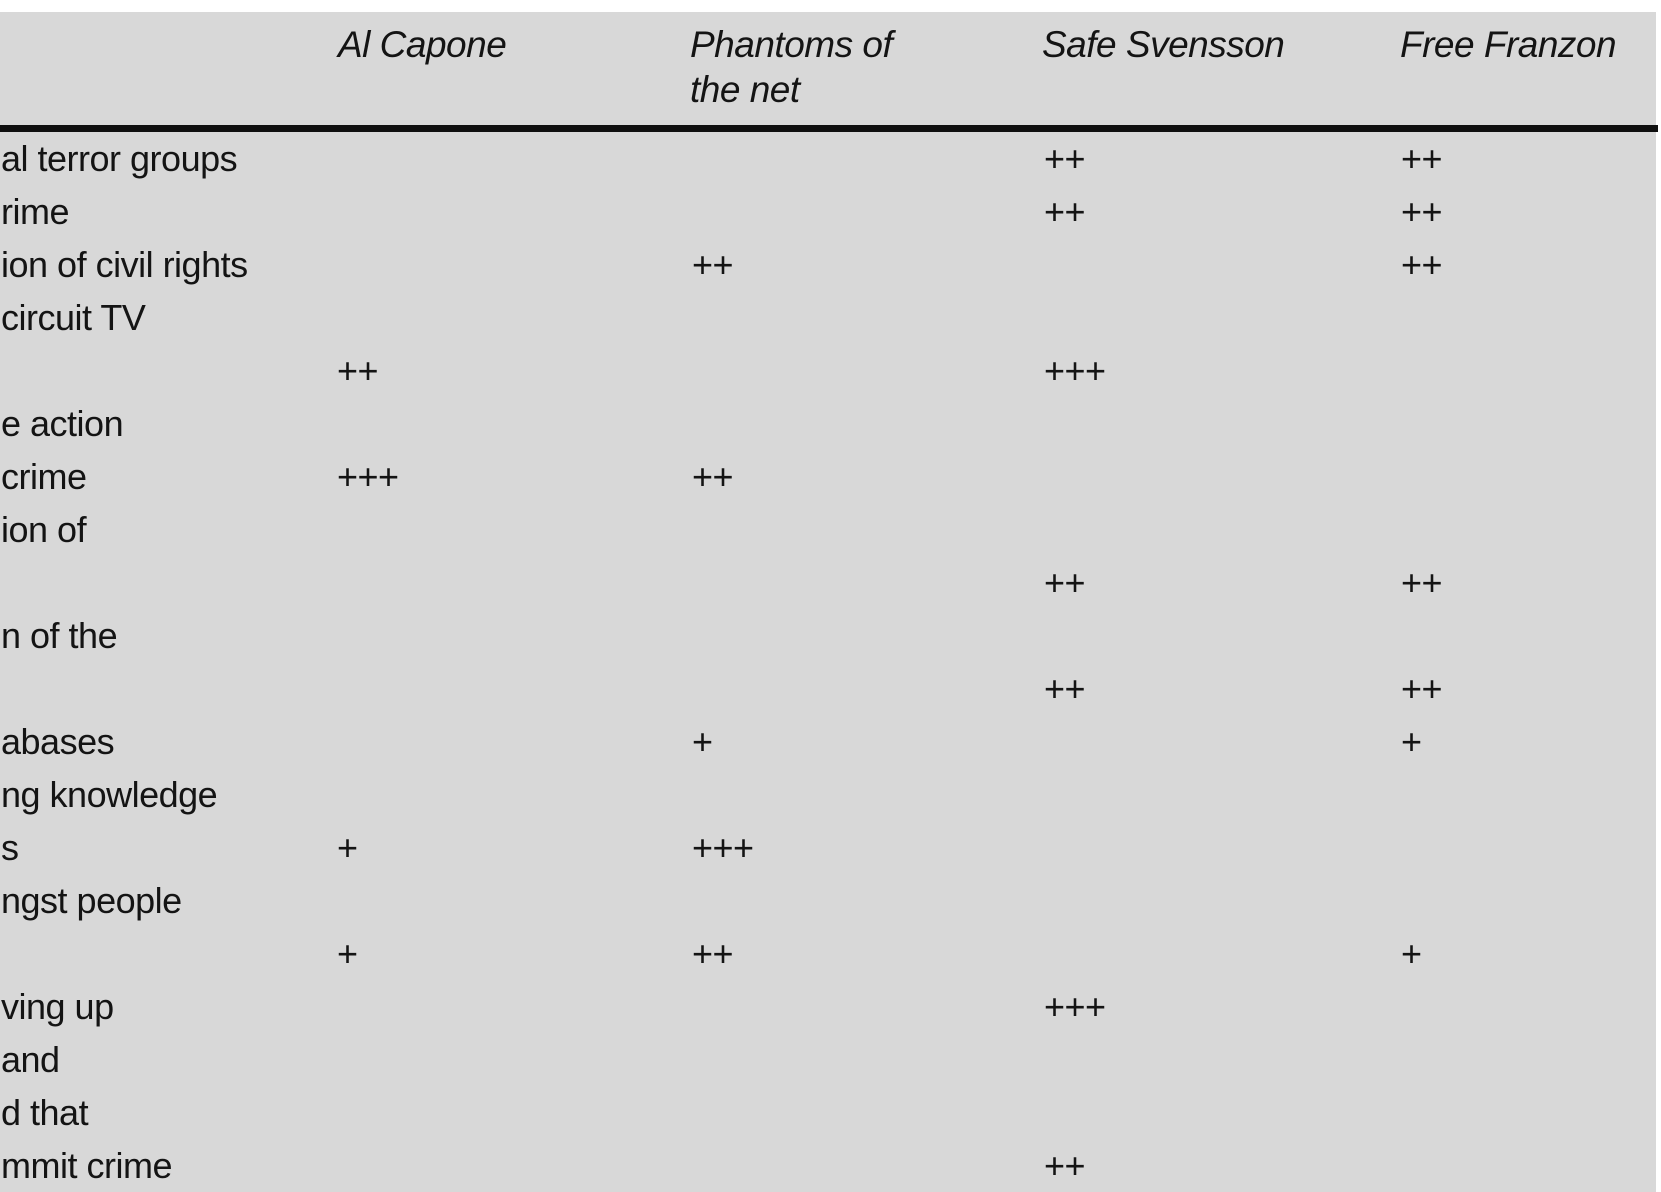 The width and height of the screenshot is (1661, 1192). I want to click on table-row: s + +++, so click(828, 847).